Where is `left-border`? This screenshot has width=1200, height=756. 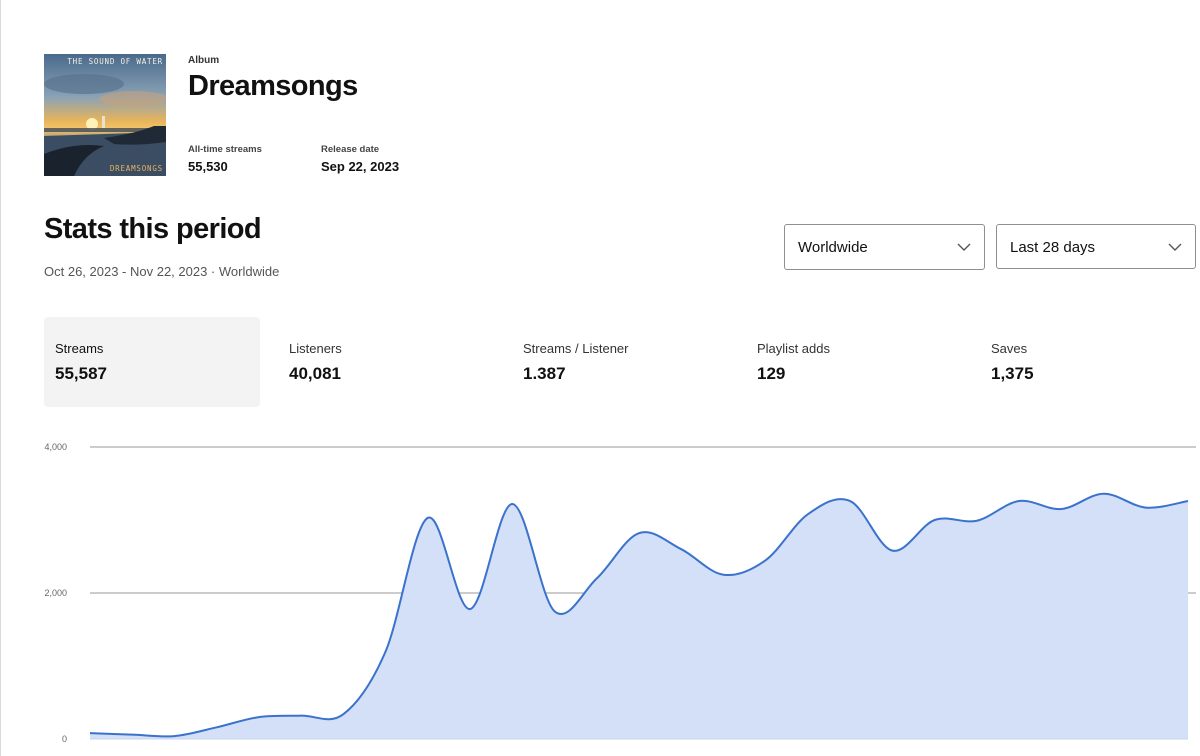 left-border is located at coordinates (0, 378).